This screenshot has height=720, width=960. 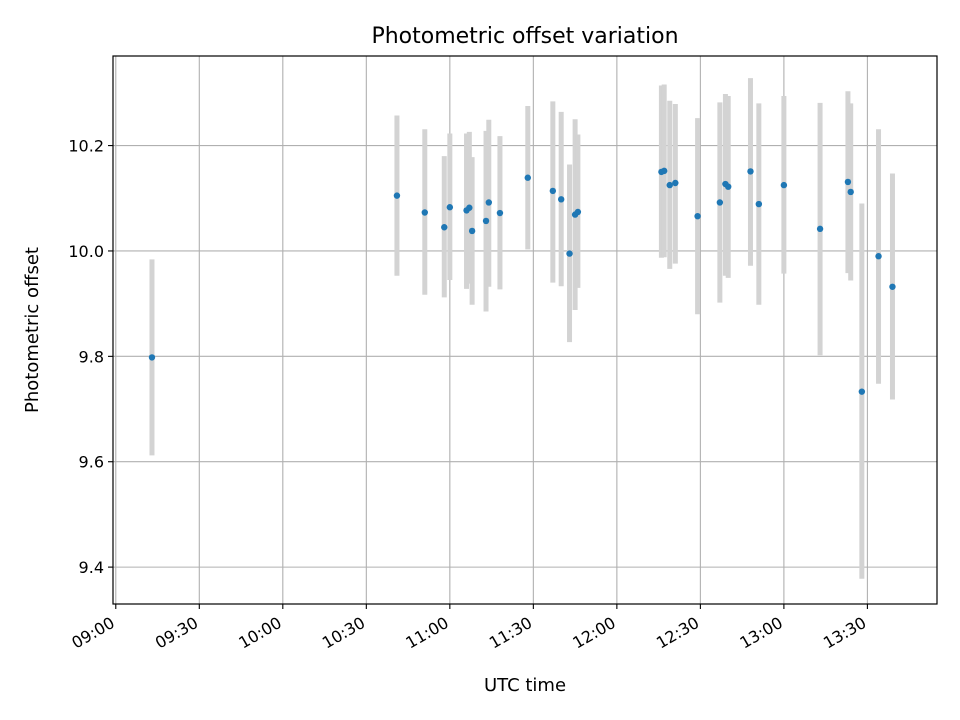 I want to click on x-tick-label: 13:30, so click(x=844, y=633).